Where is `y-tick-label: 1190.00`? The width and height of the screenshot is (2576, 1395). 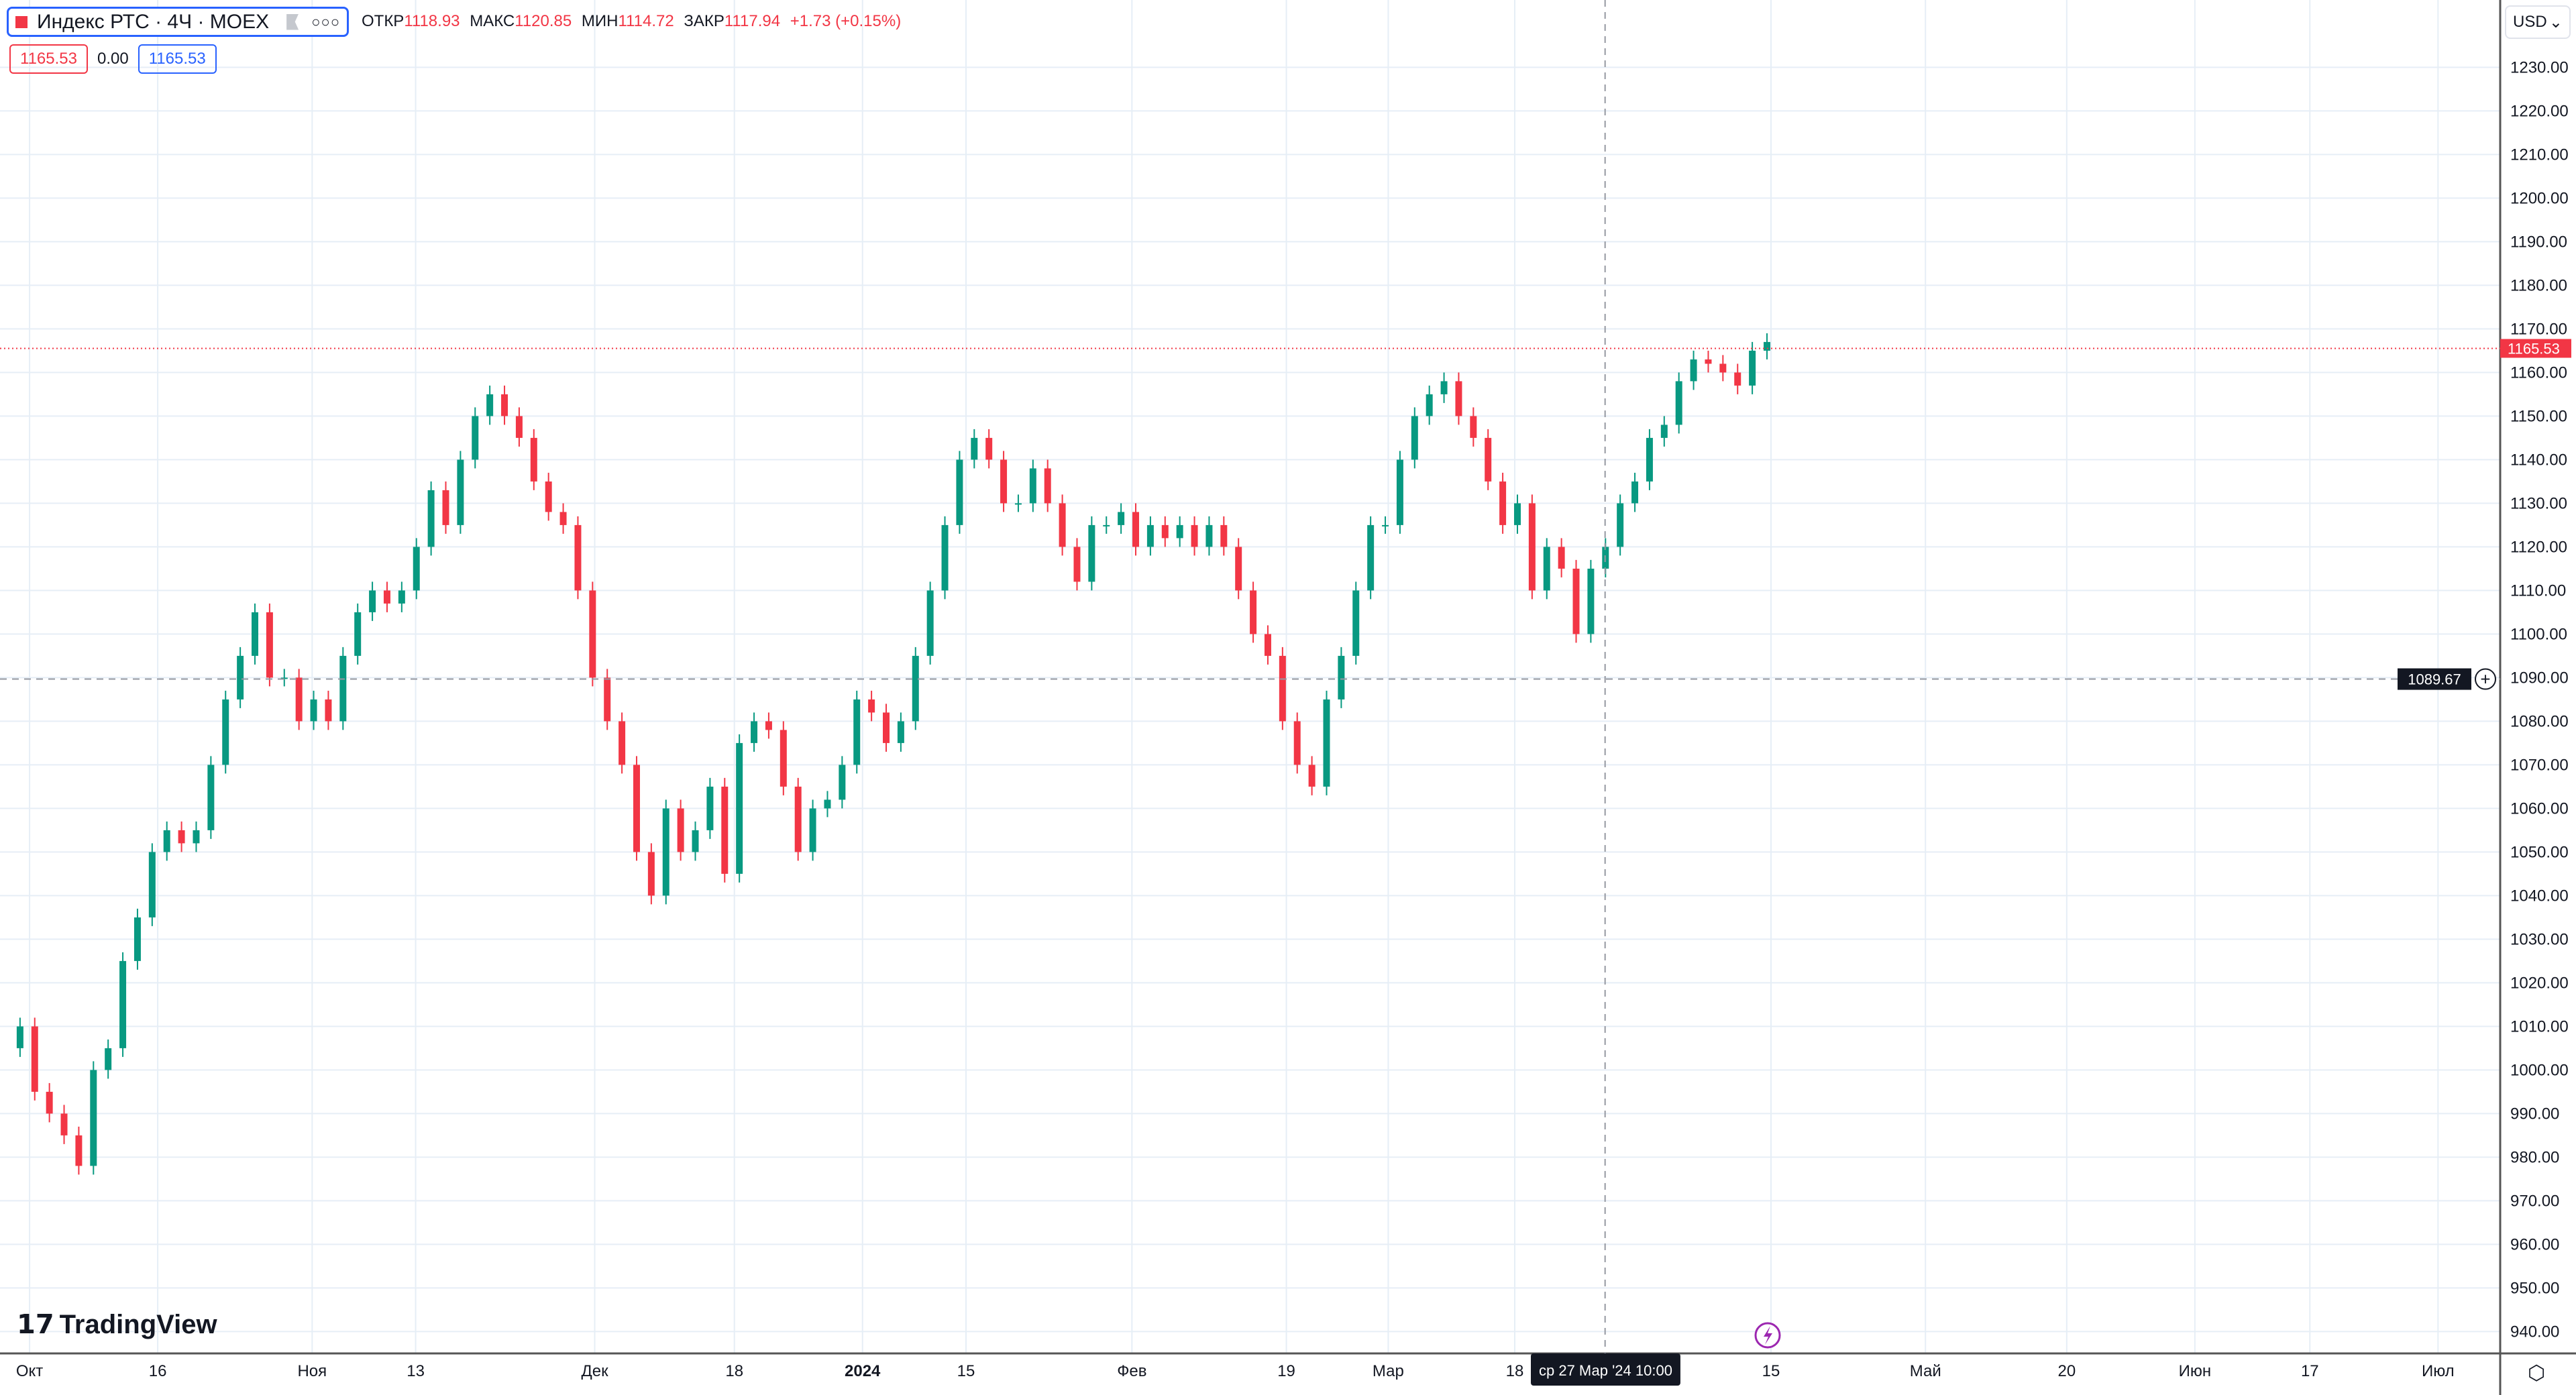 y-tick-label: 1190.00 is located at coordinates (2538, 242).